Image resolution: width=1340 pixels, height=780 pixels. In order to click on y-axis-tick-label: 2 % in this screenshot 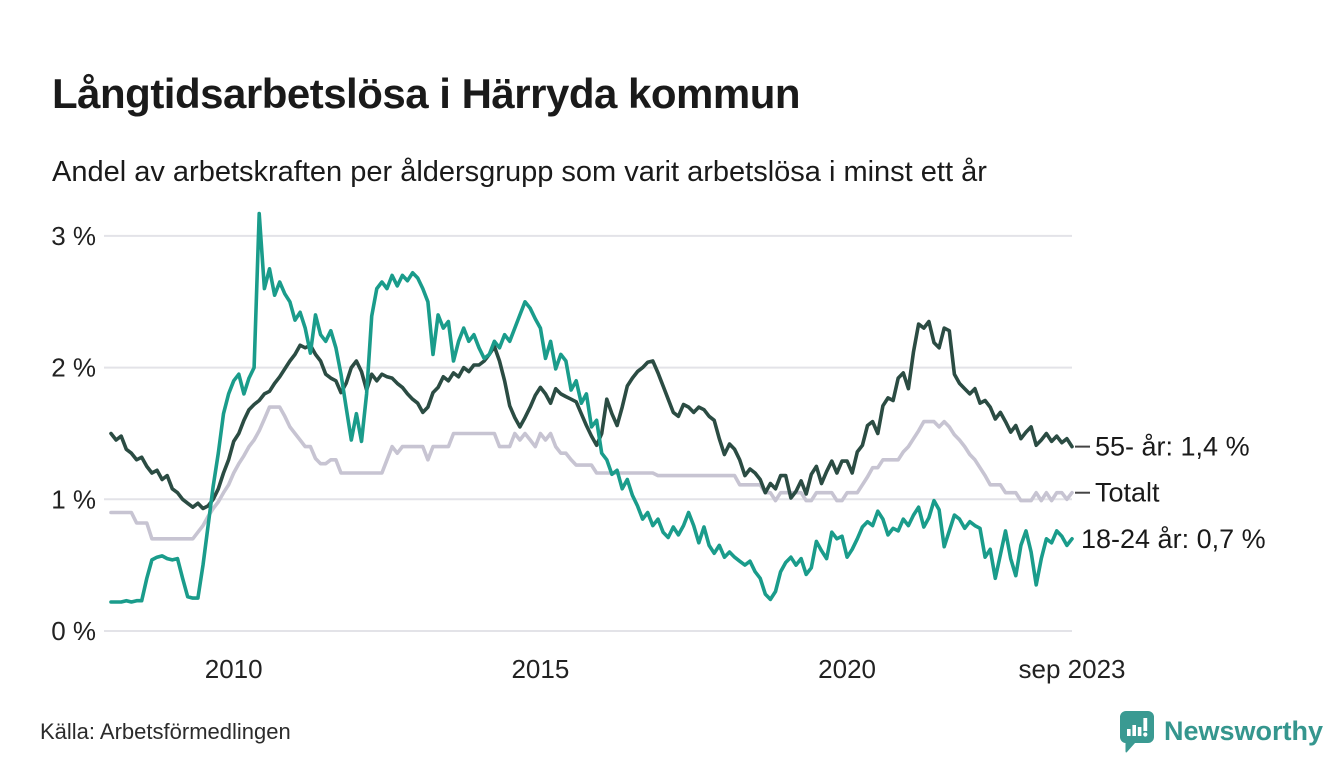, I will do `click(73, 368)`.